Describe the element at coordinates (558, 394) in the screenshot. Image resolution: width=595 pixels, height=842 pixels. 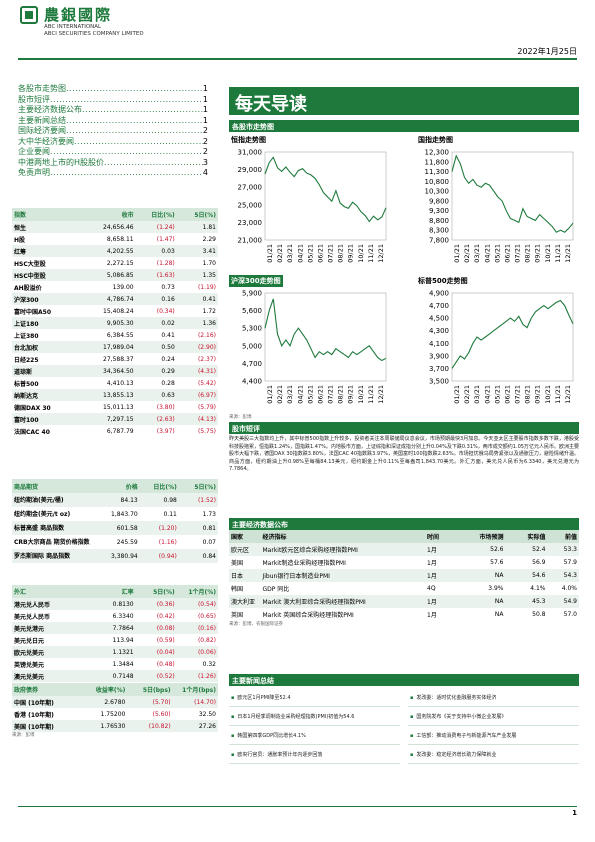
I see `x-tick-label: 11/21` at that location.